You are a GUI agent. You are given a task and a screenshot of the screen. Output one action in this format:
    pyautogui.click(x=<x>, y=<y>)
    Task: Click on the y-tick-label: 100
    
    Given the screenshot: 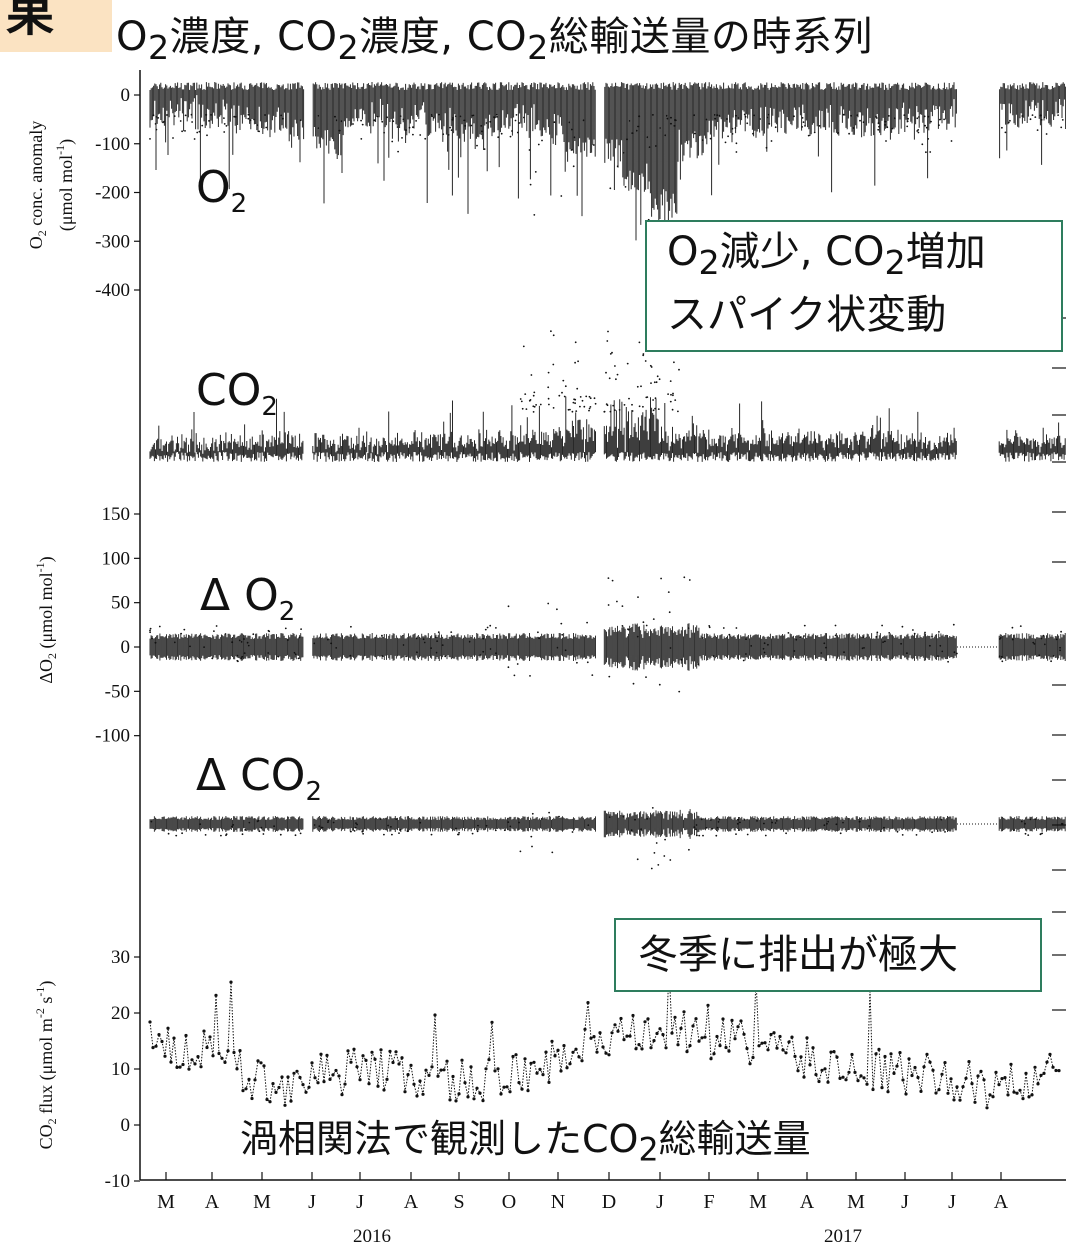 What is the action you would take?
    pyautogui.click(x=116, y=558)
    